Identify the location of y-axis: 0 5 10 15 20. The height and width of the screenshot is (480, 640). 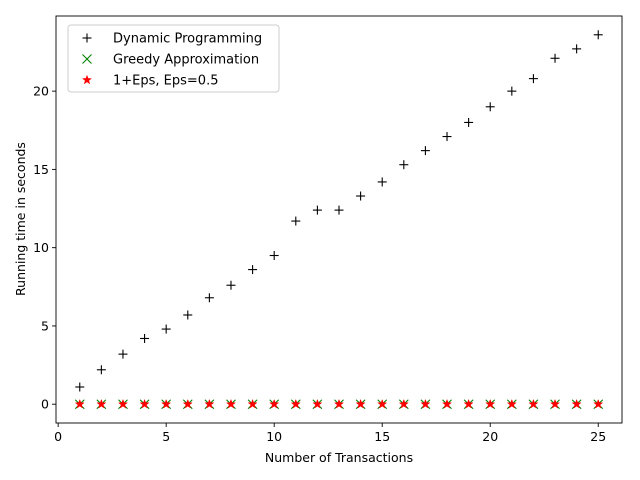
(44, 248).